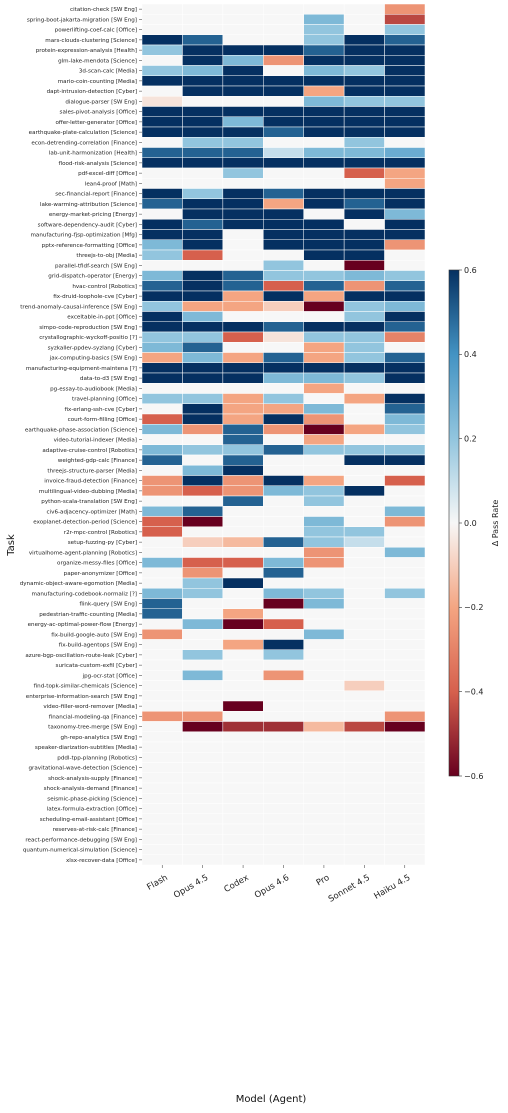 The height and width of the screenshot is (1113, 508). I want to click on model-label: Sonnet 4.5, so click(349, 889).